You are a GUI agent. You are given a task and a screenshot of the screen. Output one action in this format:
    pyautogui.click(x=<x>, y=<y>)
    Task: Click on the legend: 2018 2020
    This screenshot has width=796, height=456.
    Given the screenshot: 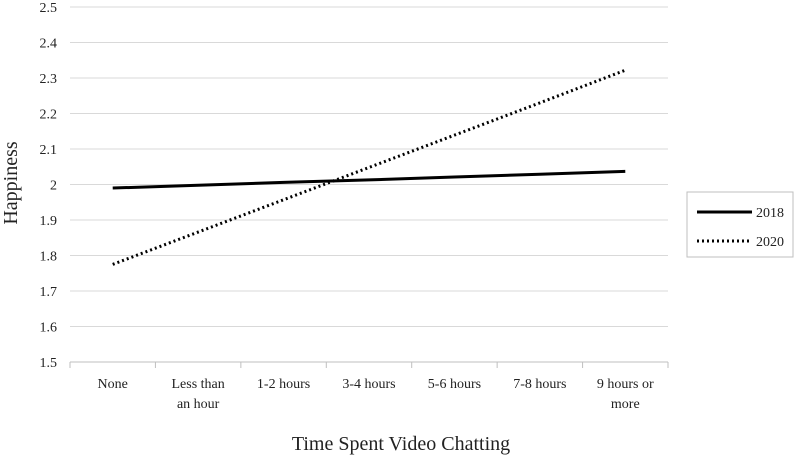 What is the action you would take?
    pyautogui.click(x=740, y=224)
    